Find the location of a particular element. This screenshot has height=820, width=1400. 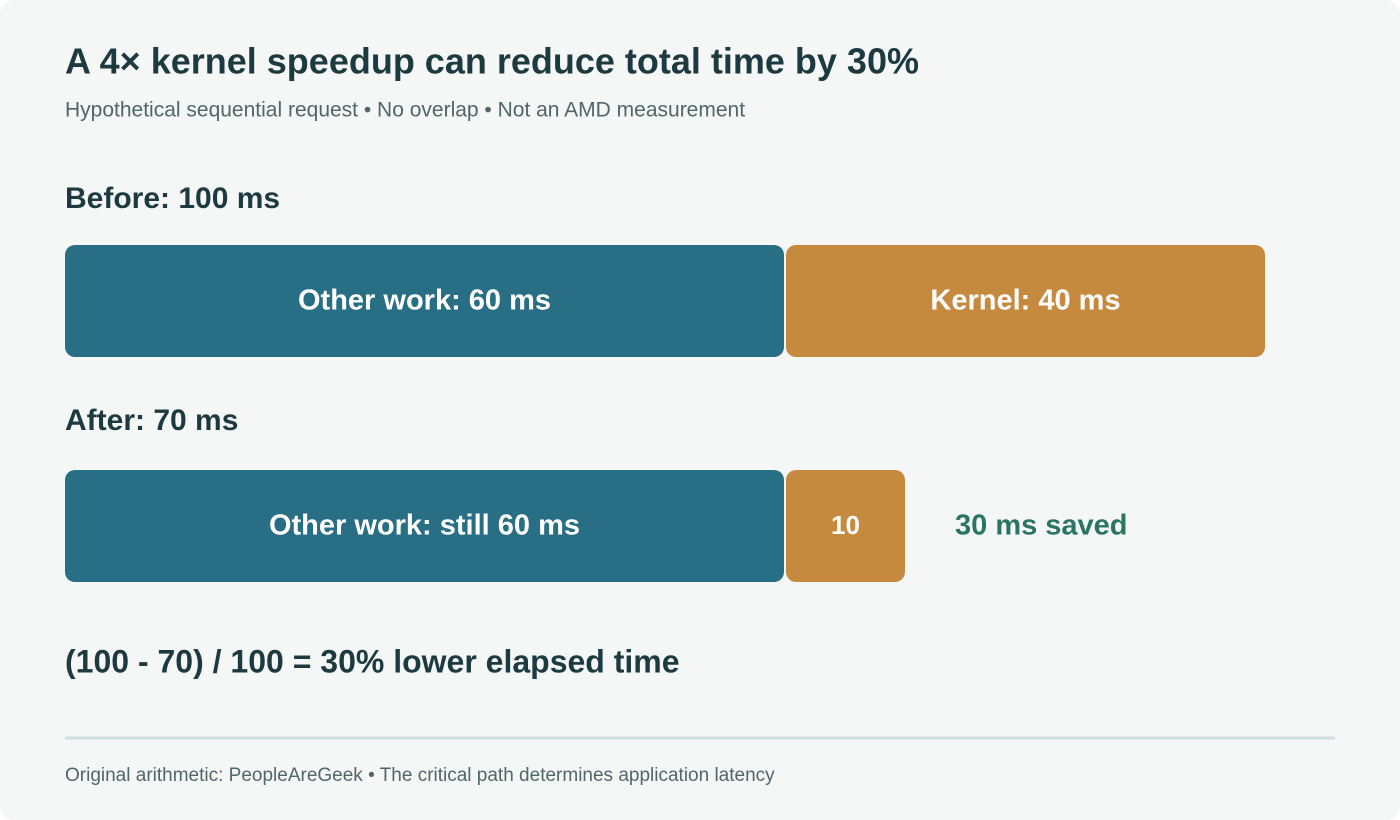

segment-label: Kernel: 40 ms is located at coordinates (1025, 301).